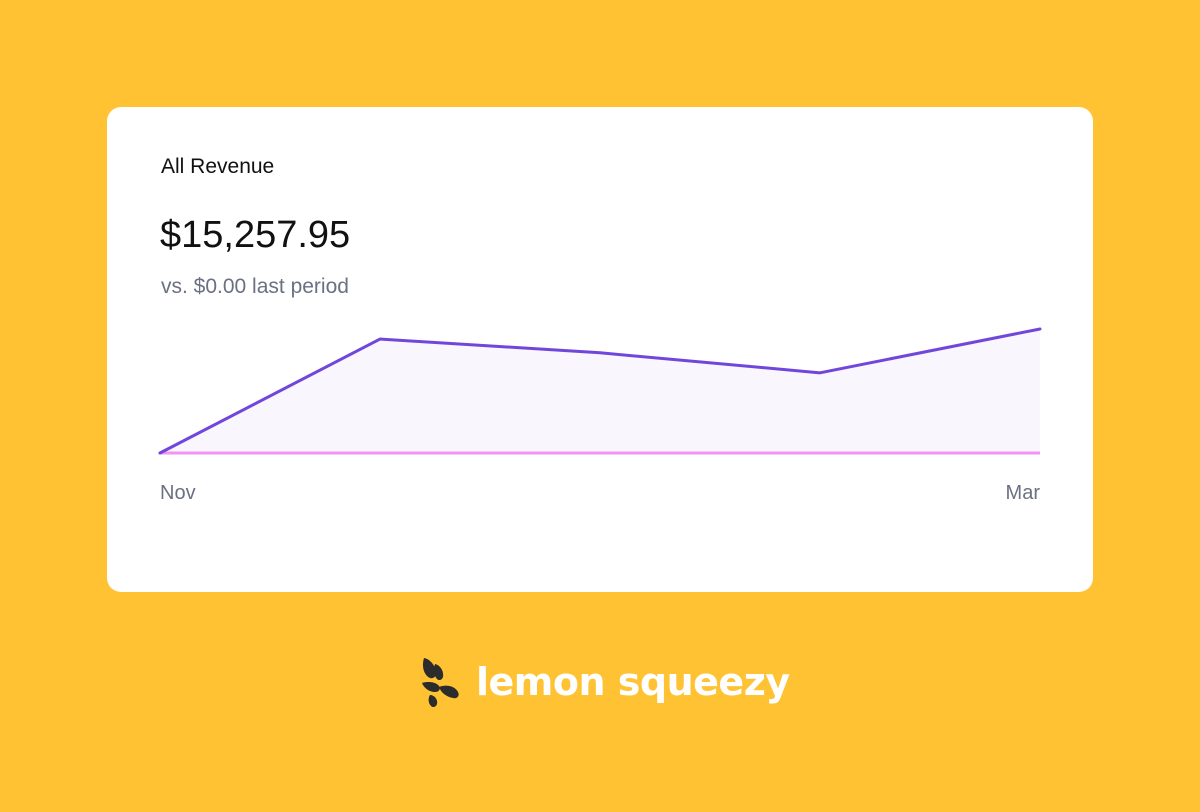 This screenshot has height=812, width=1200. What do you see at coordinates (633, 682) in the screenshot?
I see `brand-wordmark: lemon squeezy` at bounding box center [633, 682].